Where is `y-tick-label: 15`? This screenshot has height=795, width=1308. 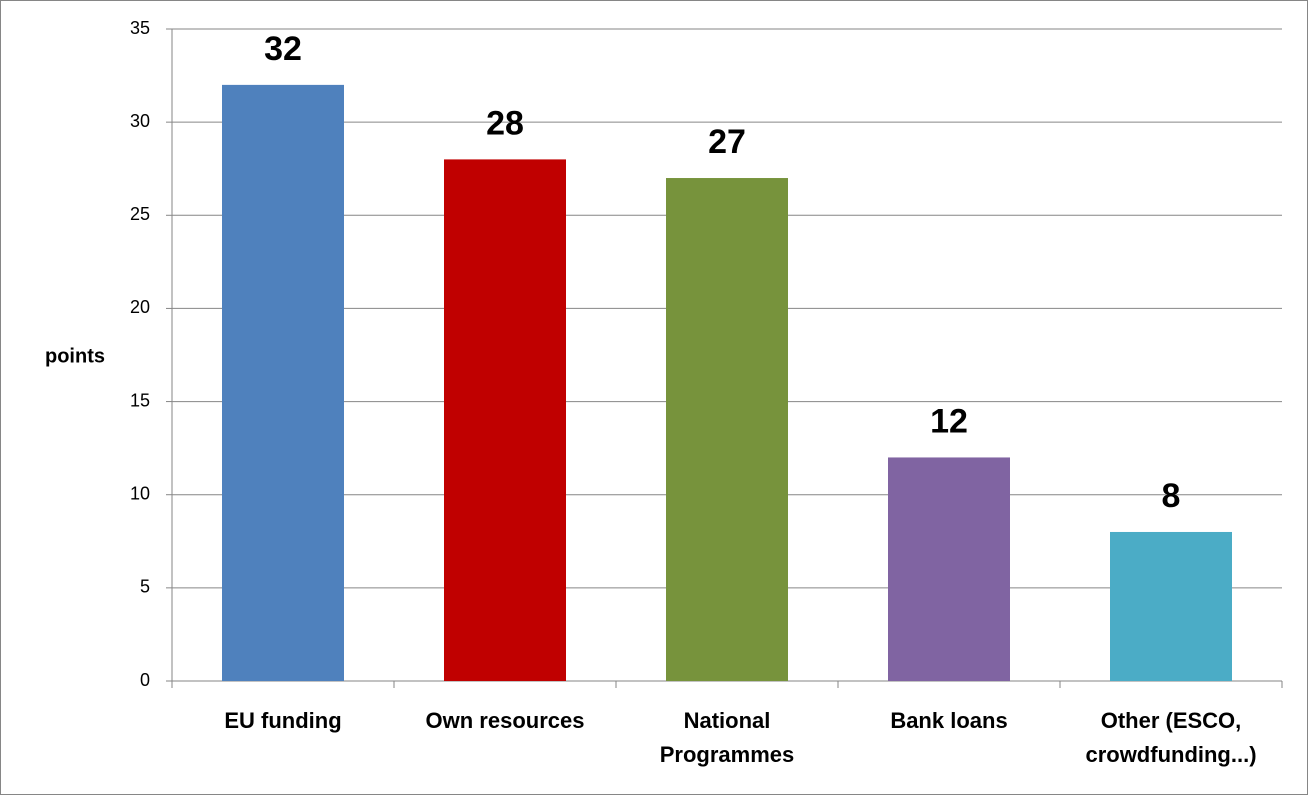
y-tick-label: 15 is located at coordinates (140, 400).